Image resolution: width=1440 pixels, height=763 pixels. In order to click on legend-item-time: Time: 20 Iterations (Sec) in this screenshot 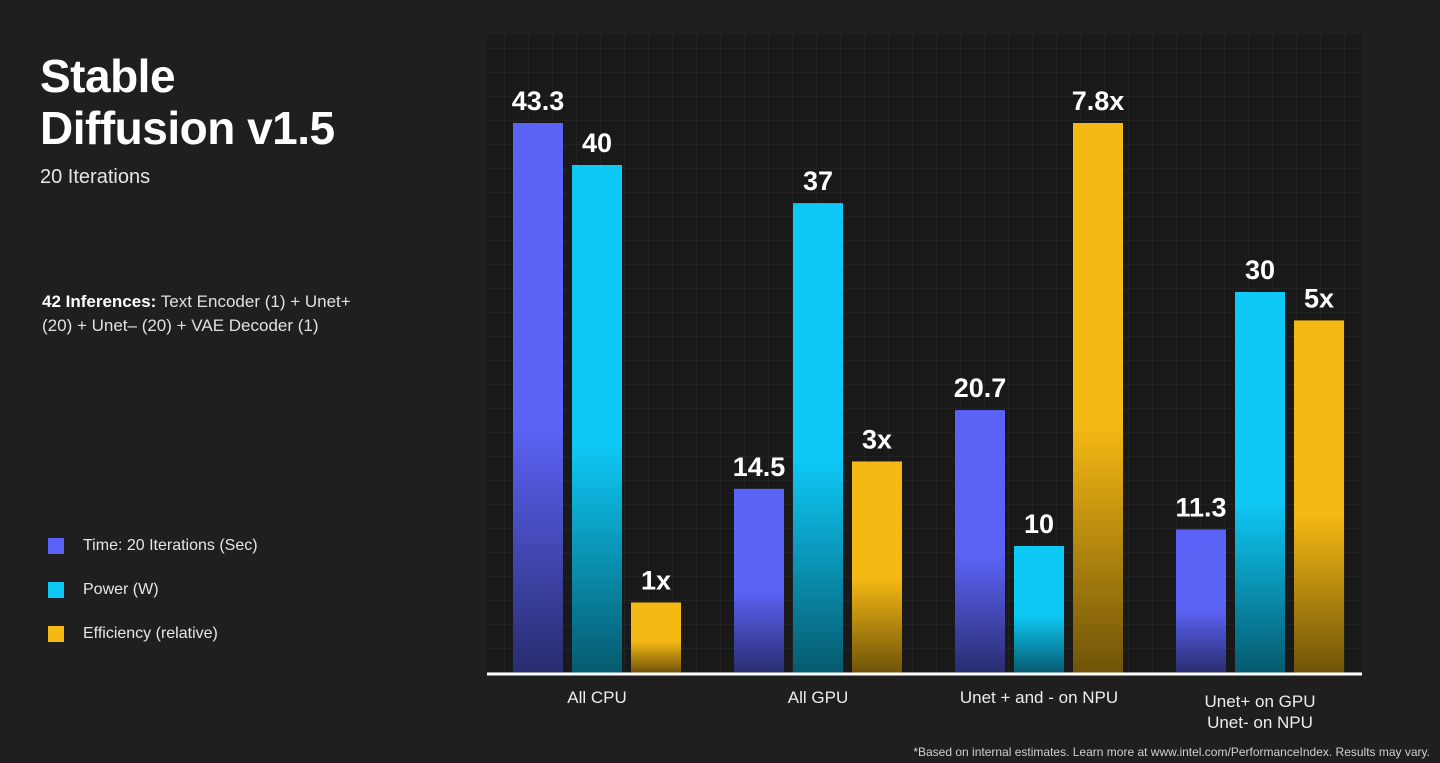, I will do `click(153, 546)`.